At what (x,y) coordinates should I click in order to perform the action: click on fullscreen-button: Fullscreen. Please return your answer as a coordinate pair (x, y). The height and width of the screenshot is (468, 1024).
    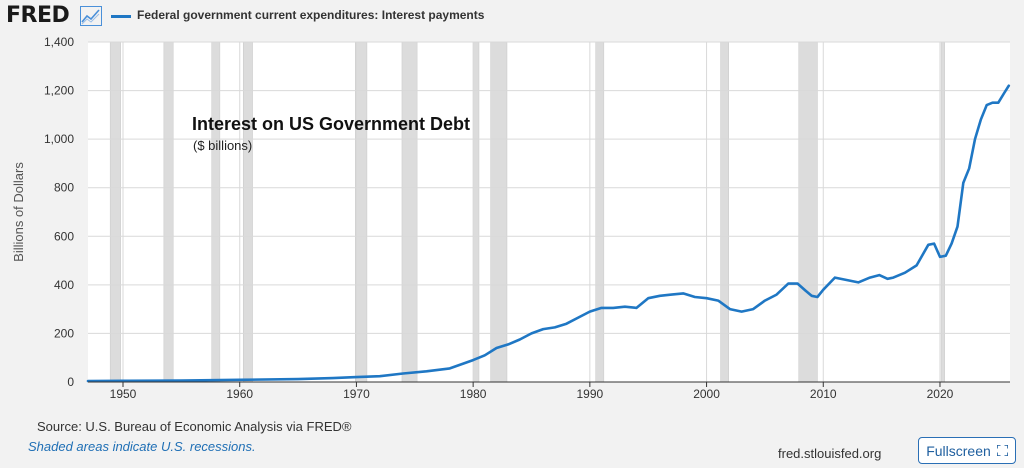
    Looking at the image, I should click on (967, 450).